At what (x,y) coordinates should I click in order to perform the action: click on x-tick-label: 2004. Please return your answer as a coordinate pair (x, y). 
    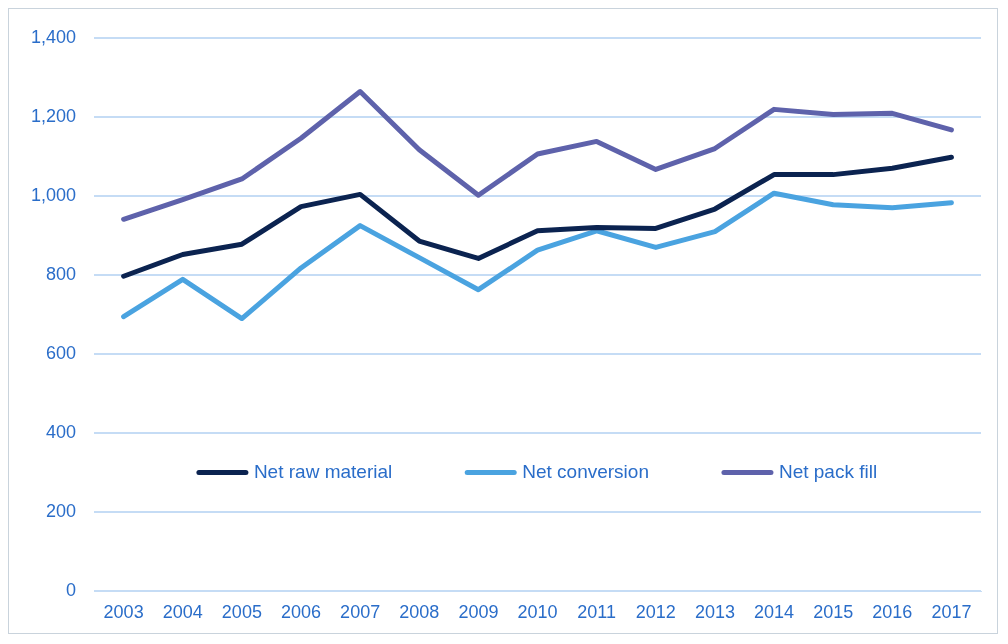
    Looking at the image, I should click on (182, 612).